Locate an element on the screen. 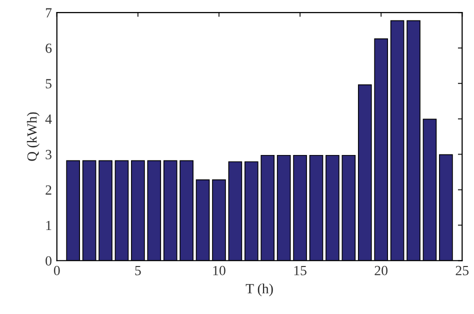 The image size is (474, 314). x-axis-title: T (h) is located at coordinates (259, 290).